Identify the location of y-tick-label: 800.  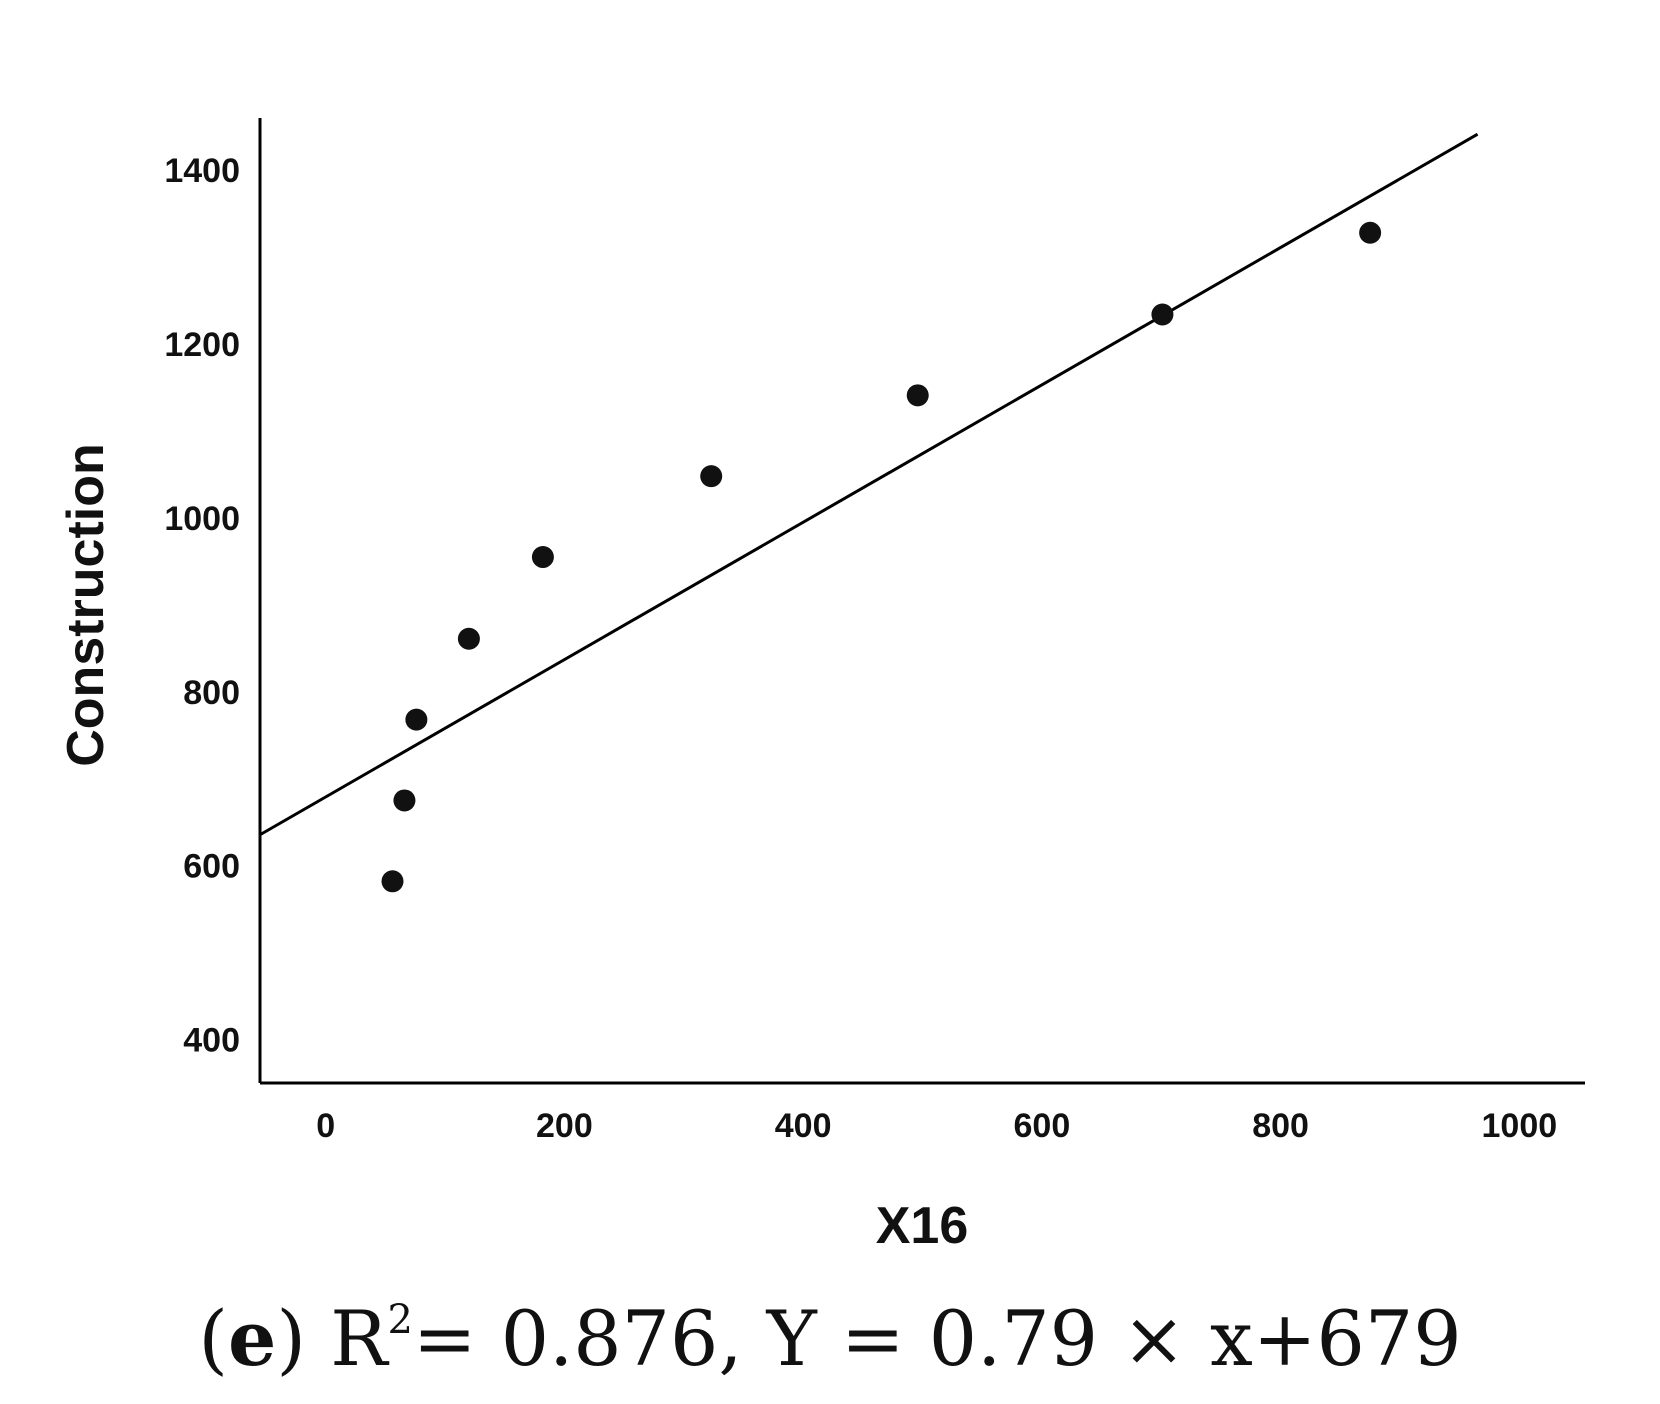
(211, 693).